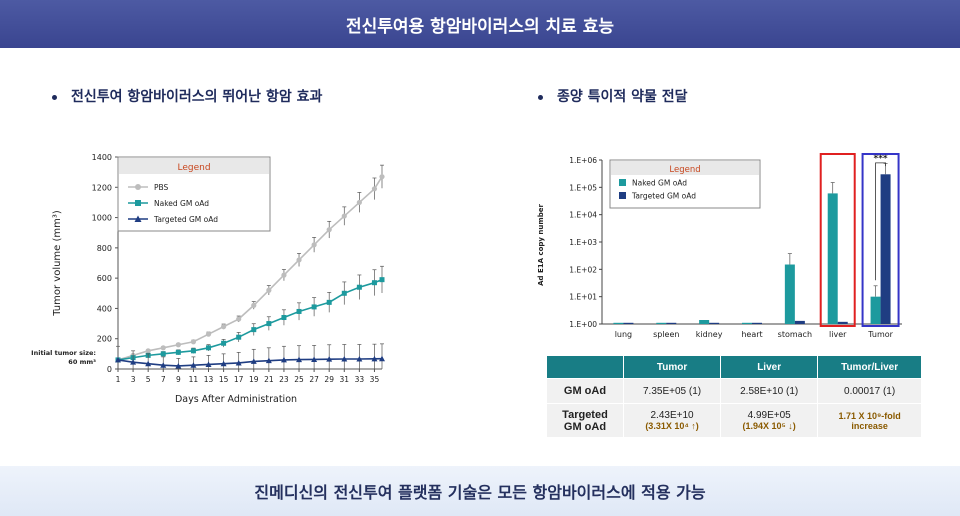 This screenshot has width=960, height=516. Describe the element at coordinates (734, 367) in the screenshot. I see `table-header-row: Tumor Liver Tumor/Liver` at that location.